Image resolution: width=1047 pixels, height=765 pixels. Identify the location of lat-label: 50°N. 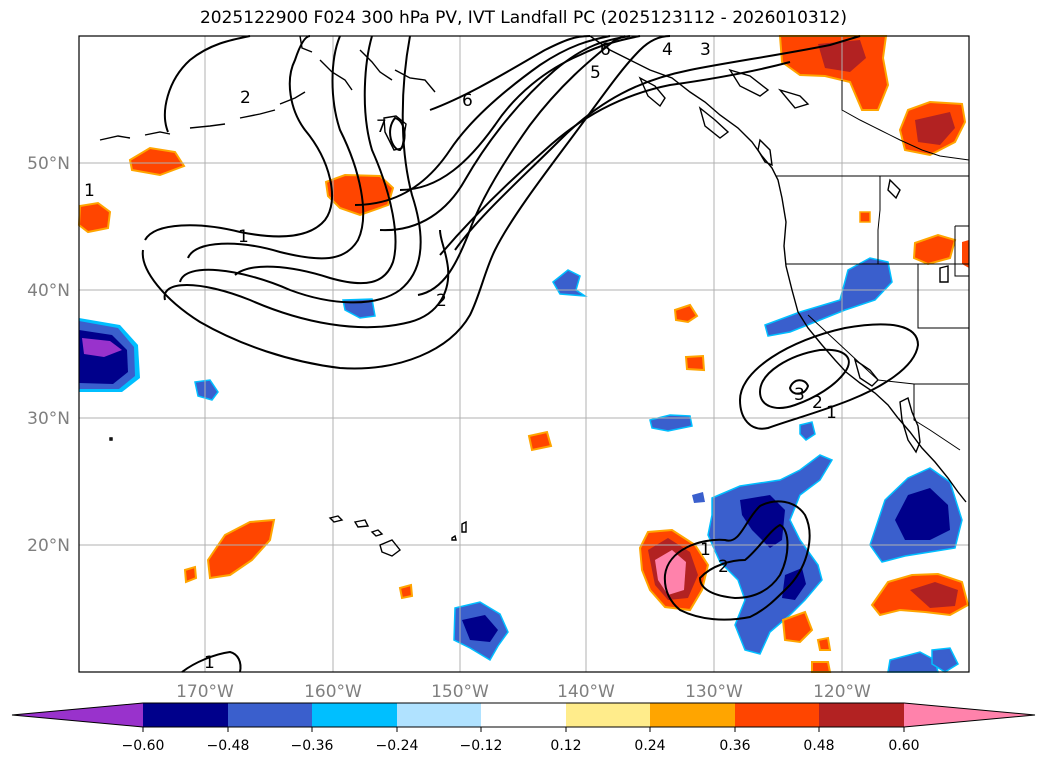
(48, 164).